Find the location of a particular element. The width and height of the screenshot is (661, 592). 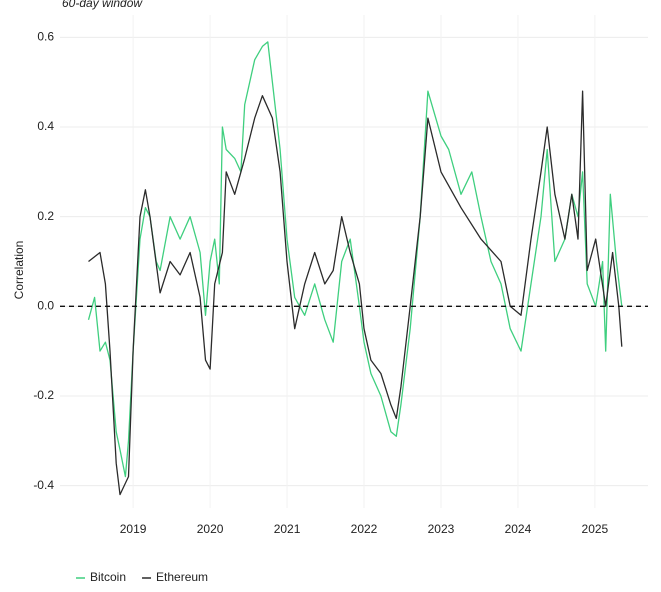

y-tick-label: 0.2 is located at coordinates (45, 216).